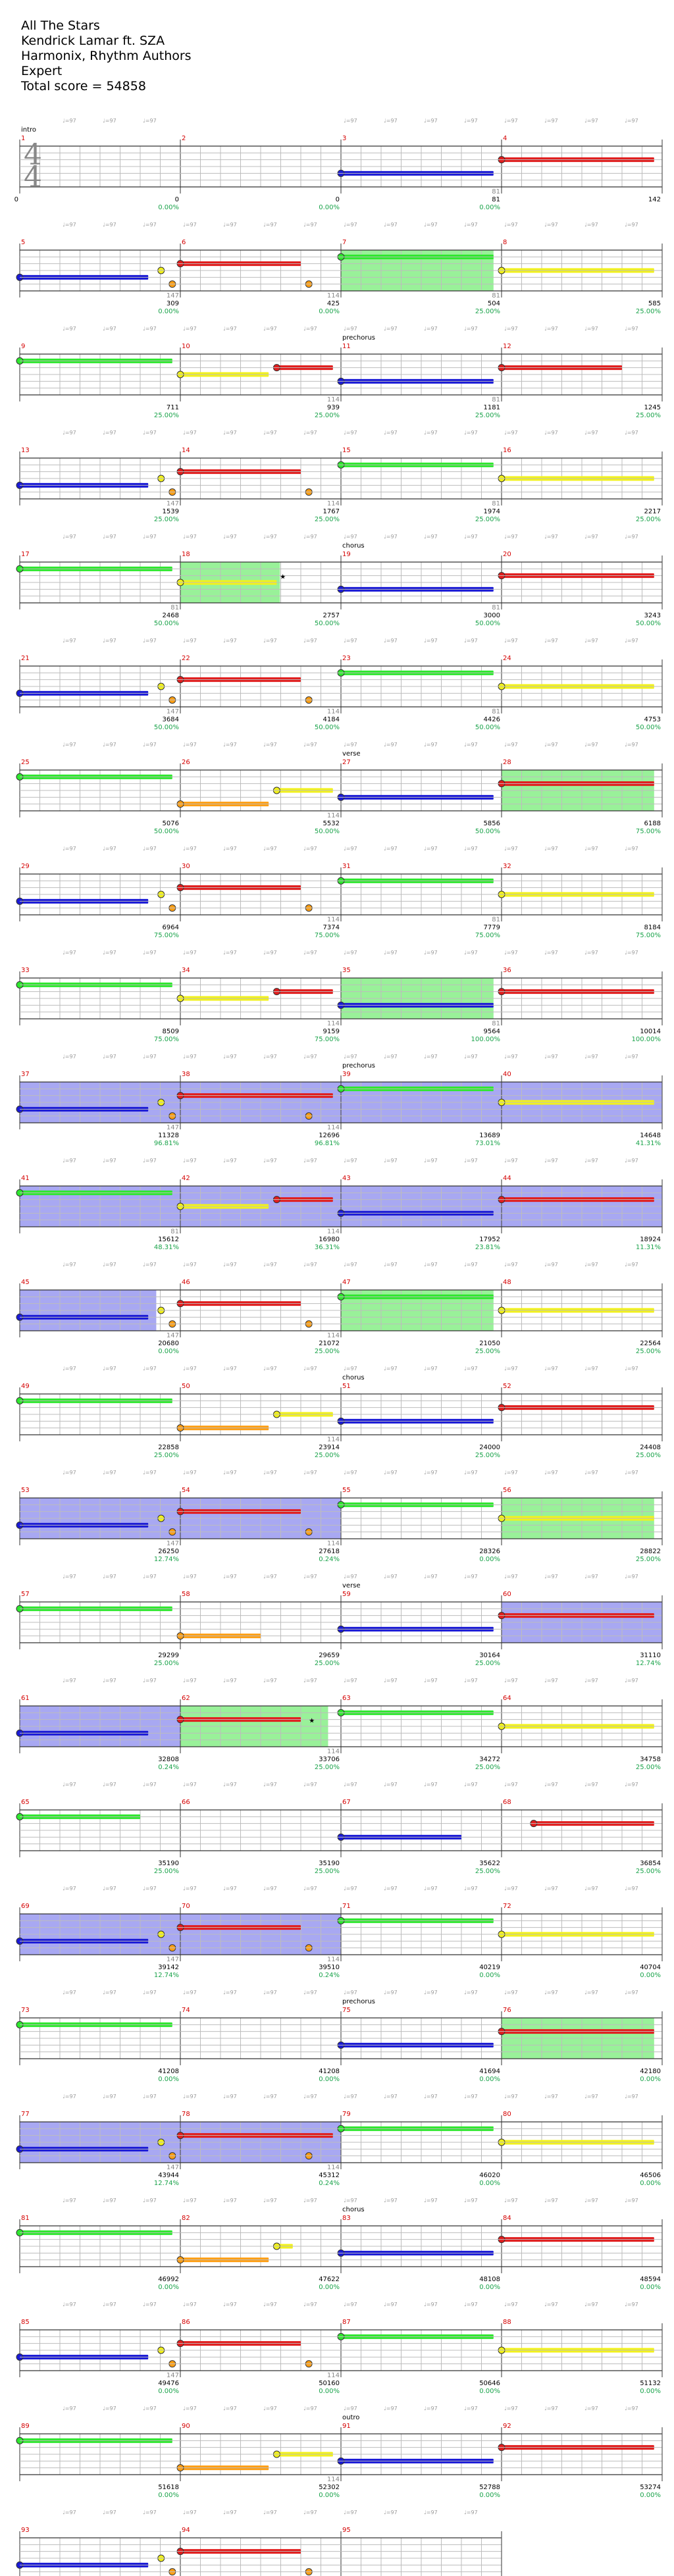  Describe the element at coordinates (333, 407) in the screenshot. I see `measure-score: 939` at that location.